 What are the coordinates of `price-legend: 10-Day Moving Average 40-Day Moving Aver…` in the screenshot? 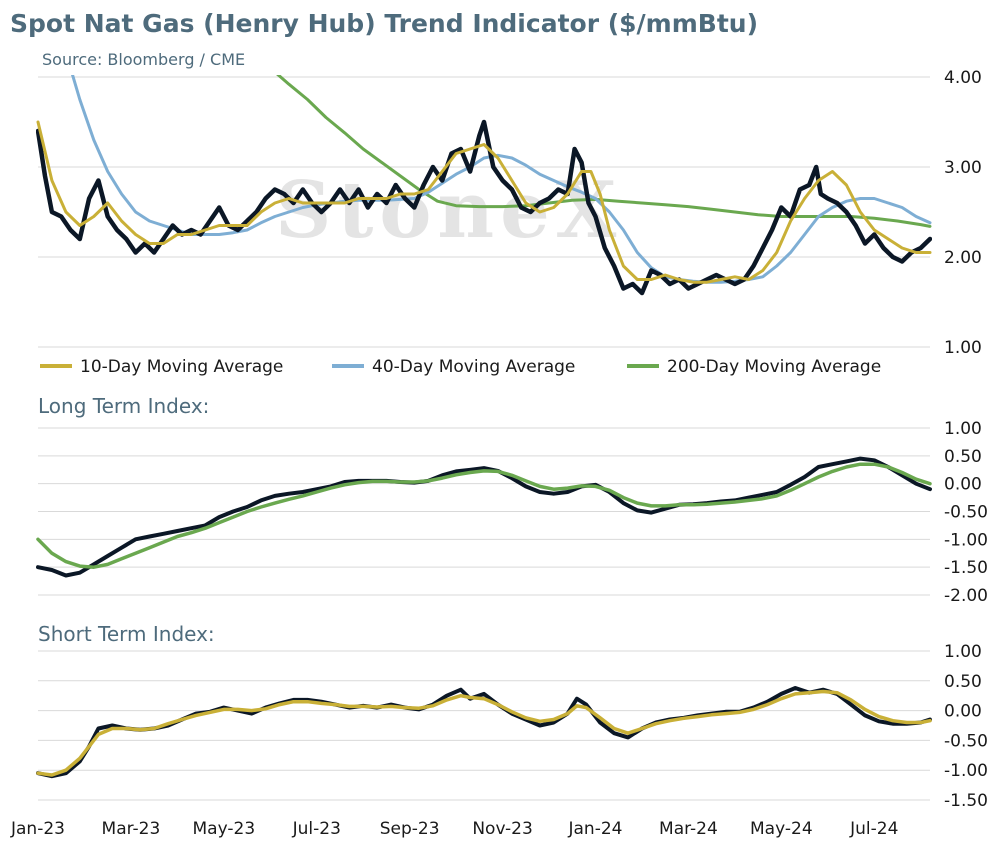 It's located at (460, 367).